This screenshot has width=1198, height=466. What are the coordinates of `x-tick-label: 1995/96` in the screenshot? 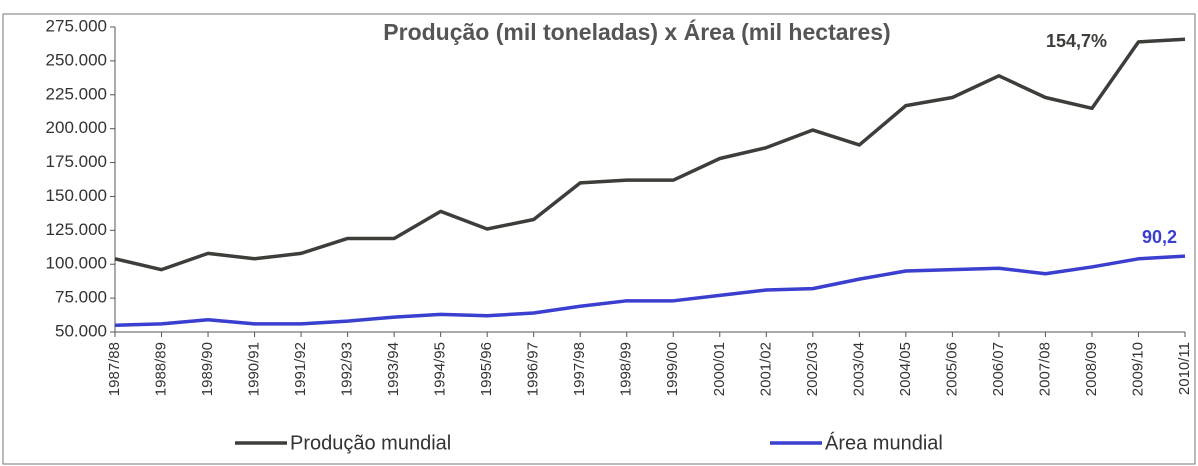 It's located at (486, 369).